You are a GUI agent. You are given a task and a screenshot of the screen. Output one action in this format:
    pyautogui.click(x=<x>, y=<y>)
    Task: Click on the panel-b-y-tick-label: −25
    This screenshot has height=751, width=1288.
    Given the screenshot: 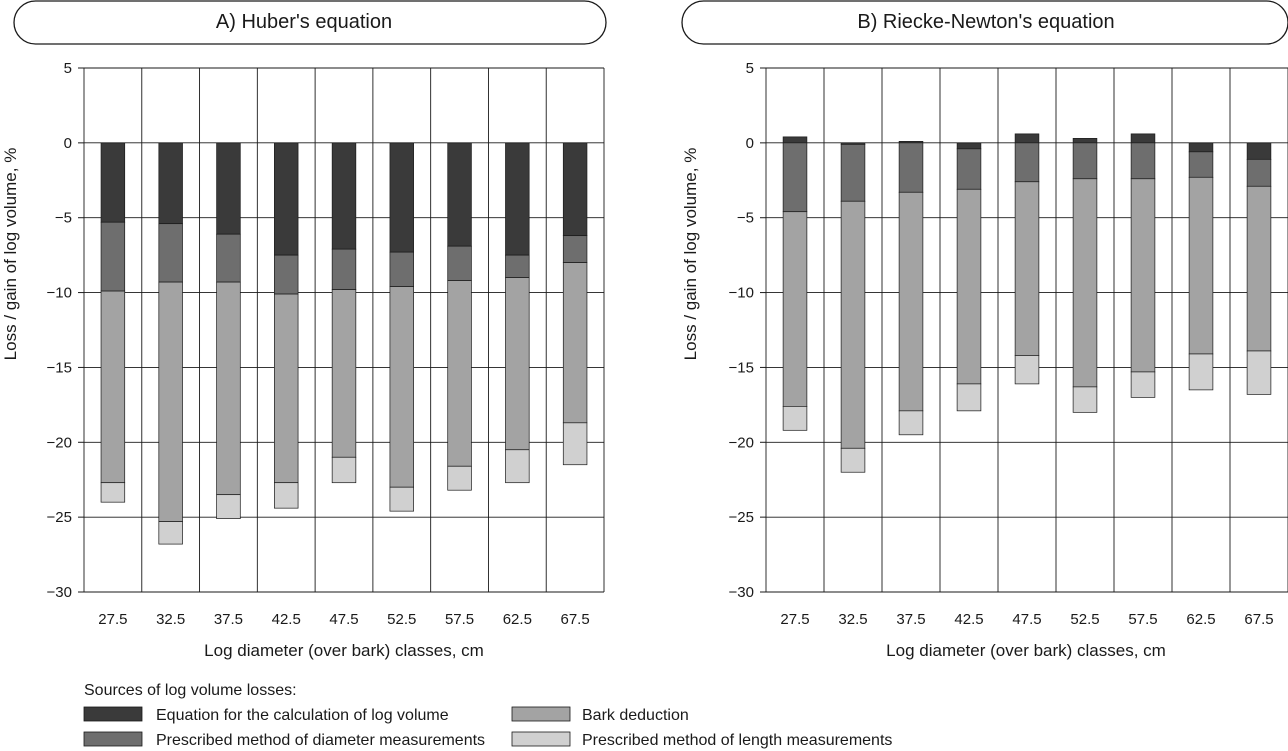 What is the action you would take?
    pyautogui.click(x=741, y=517)
    